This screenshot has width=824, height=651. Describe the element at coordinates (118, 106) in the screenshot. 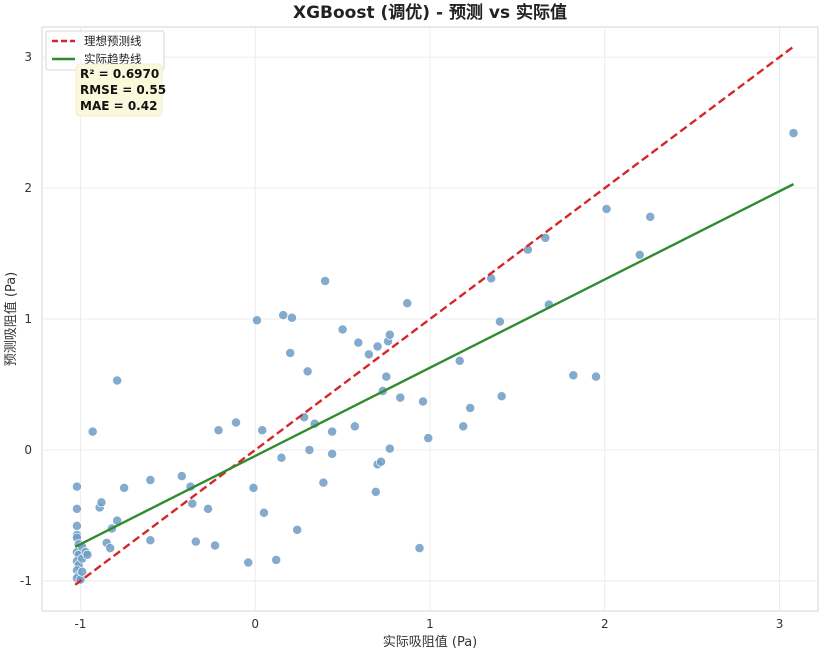

I see `stat-mae: MAE = 0.42` at that location.